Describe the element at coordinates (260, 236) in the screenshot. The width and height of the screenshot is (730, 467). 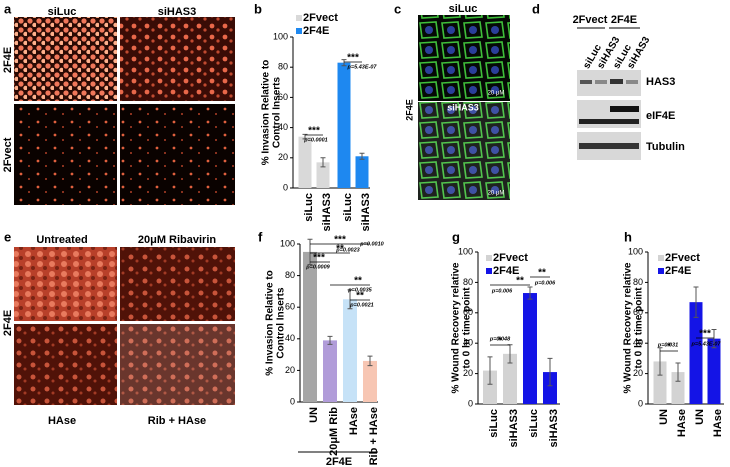
I see `panel-letter: f` at that location.